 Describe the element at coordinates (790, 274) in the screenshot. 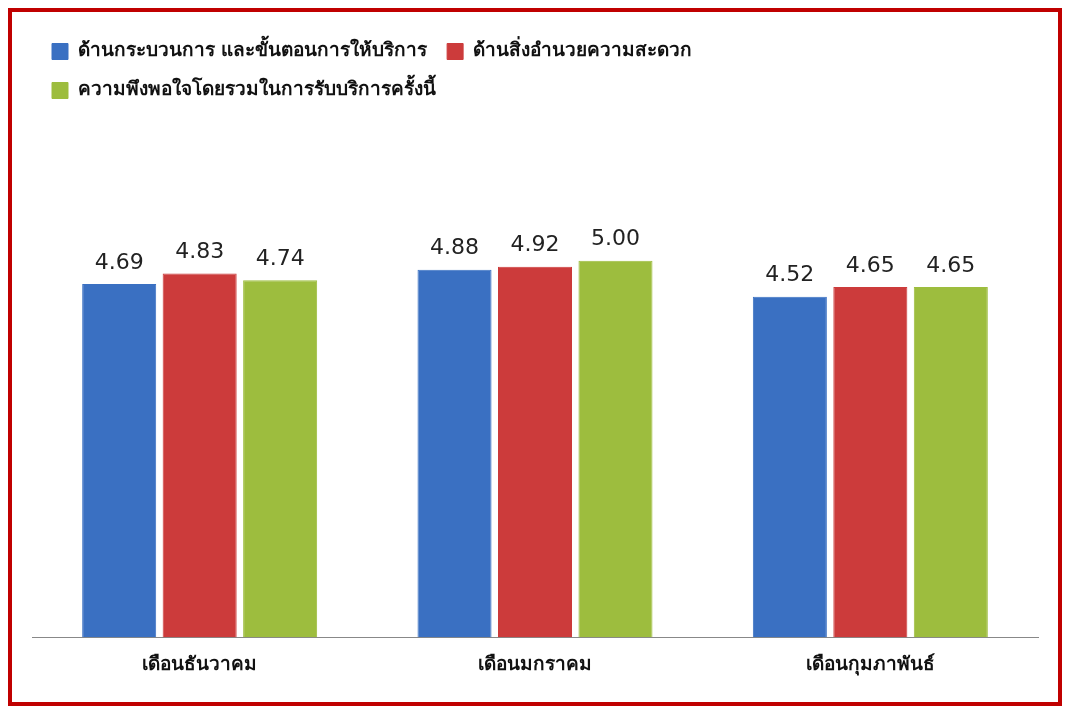

I see `data-label: 4.52` at that location.